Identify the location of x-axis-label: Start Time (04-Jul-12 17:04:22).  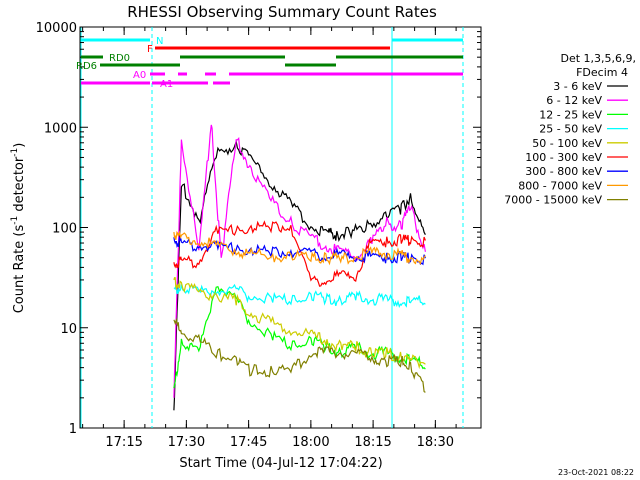
(280, 463).